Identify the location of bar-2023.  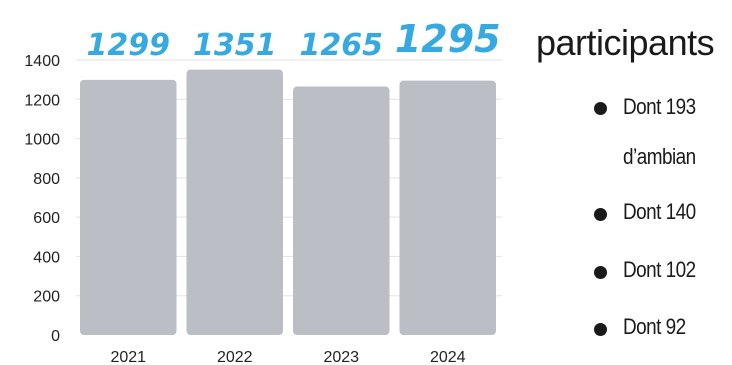
(341, 211).